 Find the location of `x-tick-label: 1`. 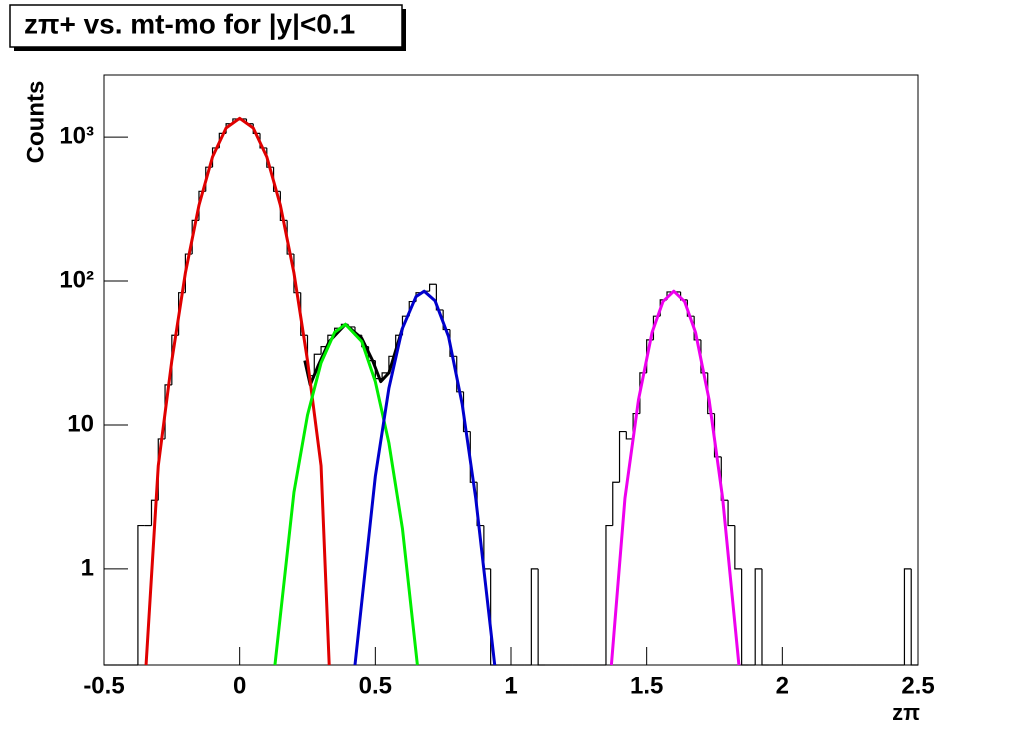

x-tick-label: 1 is located at coordinates (510, 685).